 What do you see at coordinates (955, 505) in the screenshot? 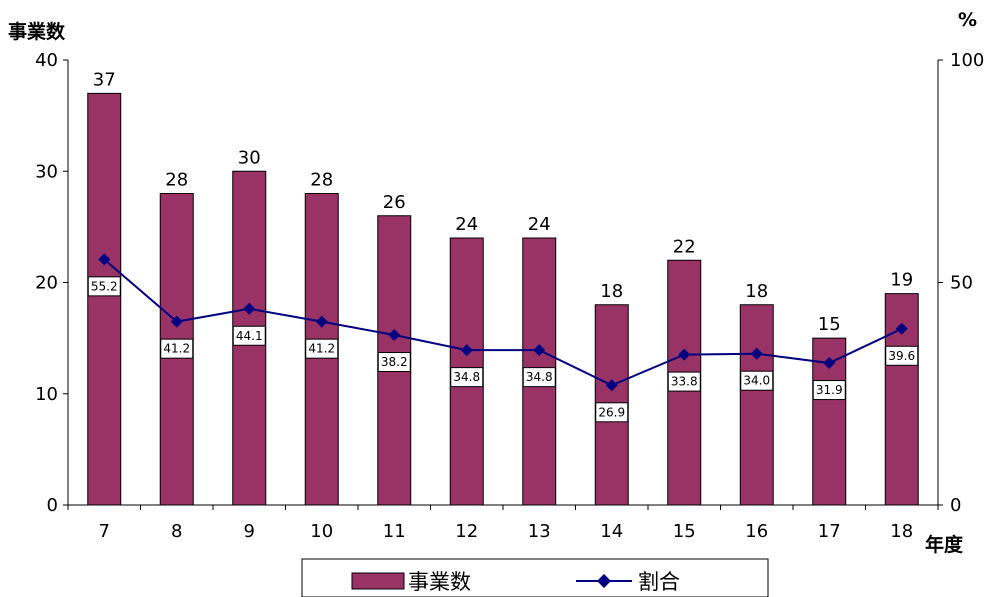
I see `right-tick-label: 0` at bounding box center [955, 505].